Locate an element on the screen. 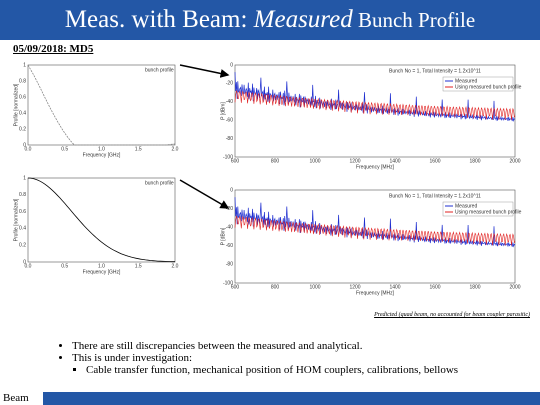  date: 05/09/2018: MD5 is located at coordinates (53, 49).